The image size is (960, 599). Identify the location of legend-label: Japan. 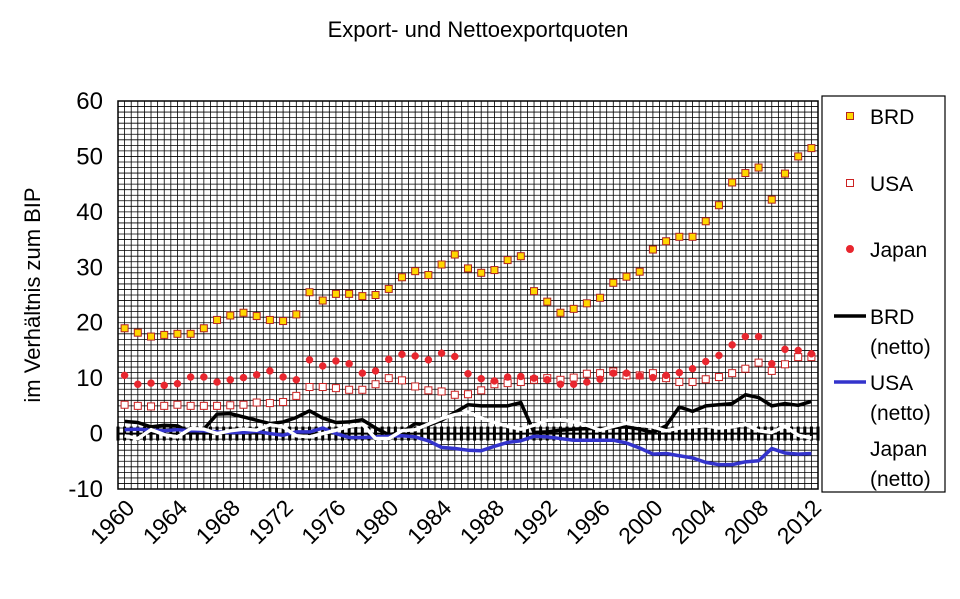
(898, 250).